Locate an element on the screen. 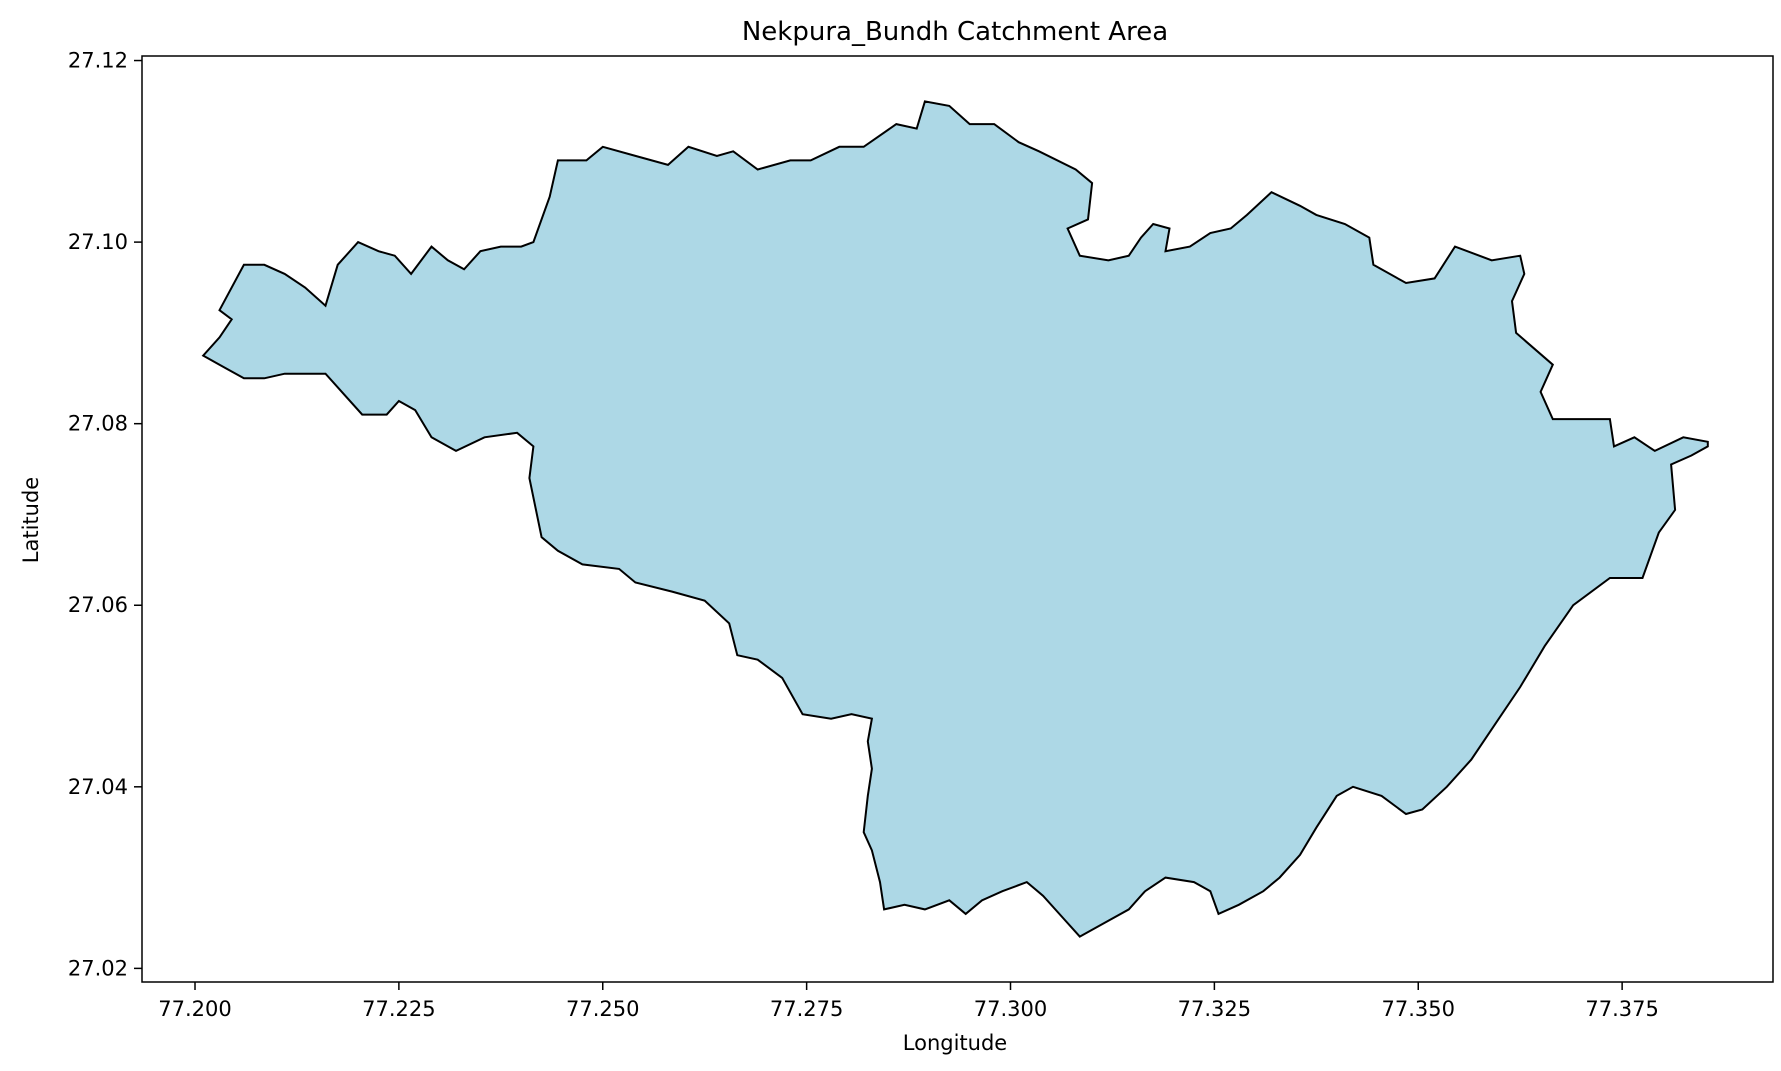 This screenshot has height=1071, width=1781. y-tick-label: 27.04 is located at coordinates (98, 787).